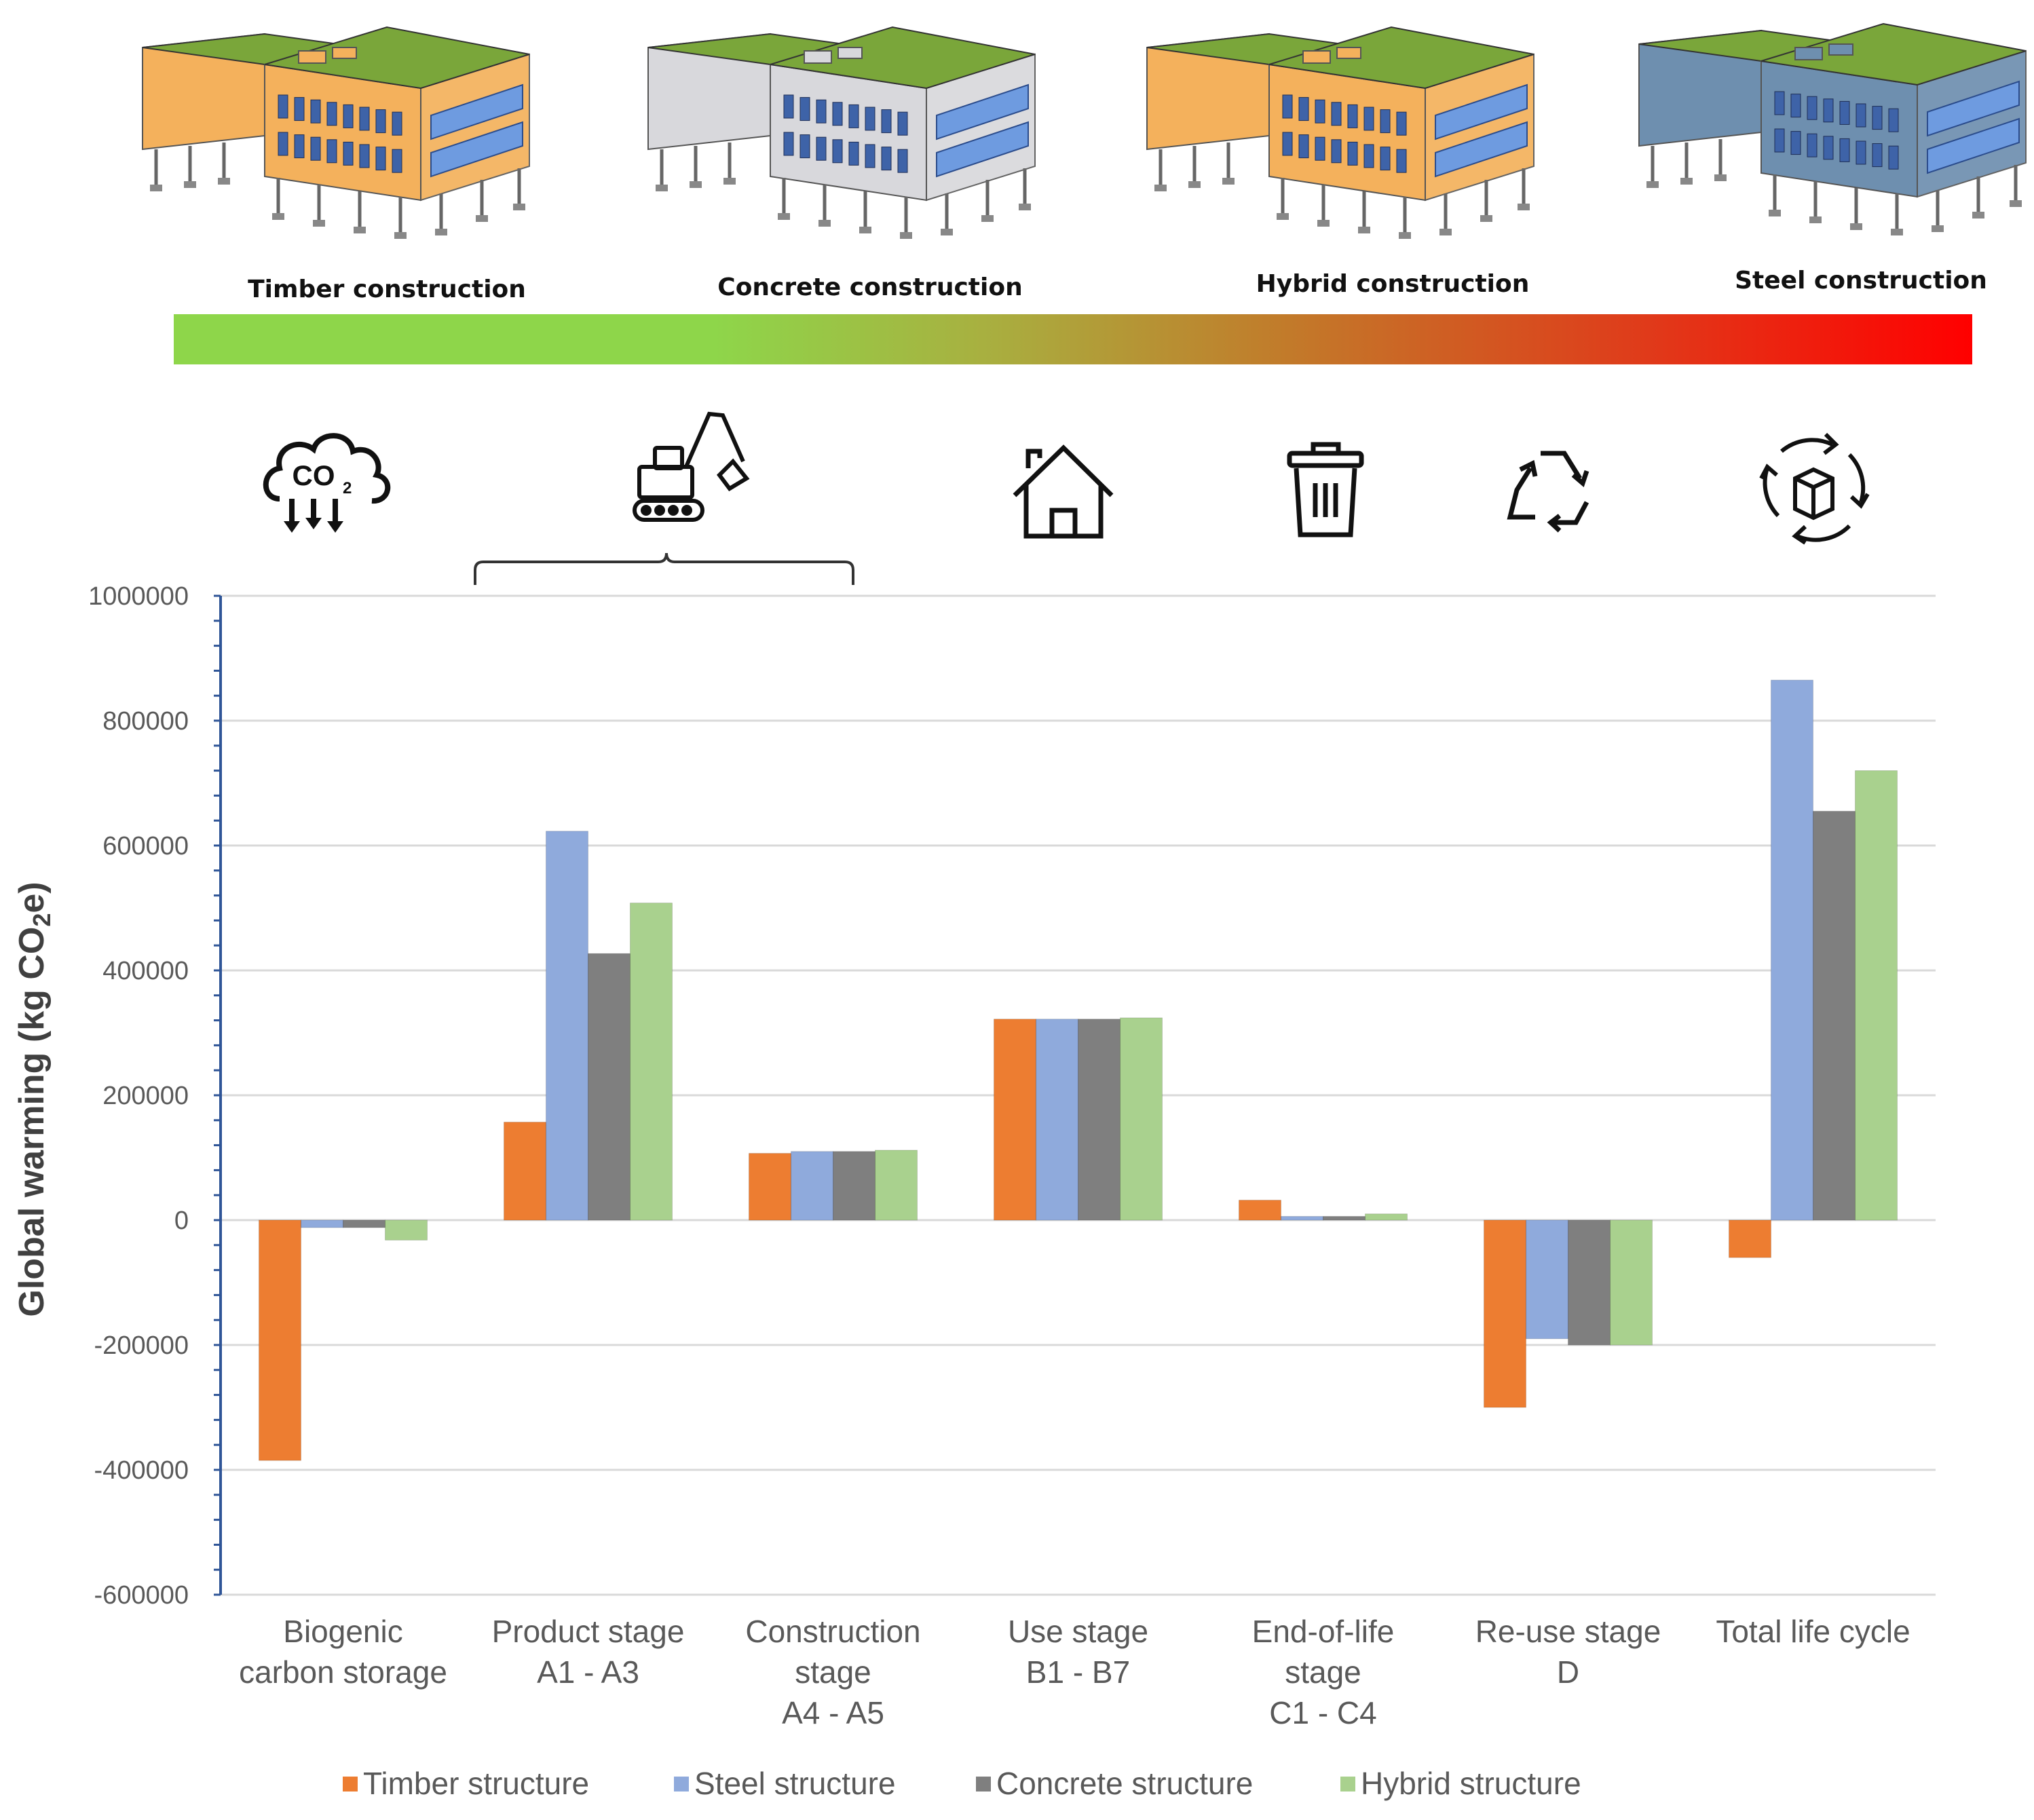 The width and height of the screenshot is (2034, 1820). Describe the element at coordinates (681, 1784) in the screenshot. I see `legend-swatch-steel` at that location.